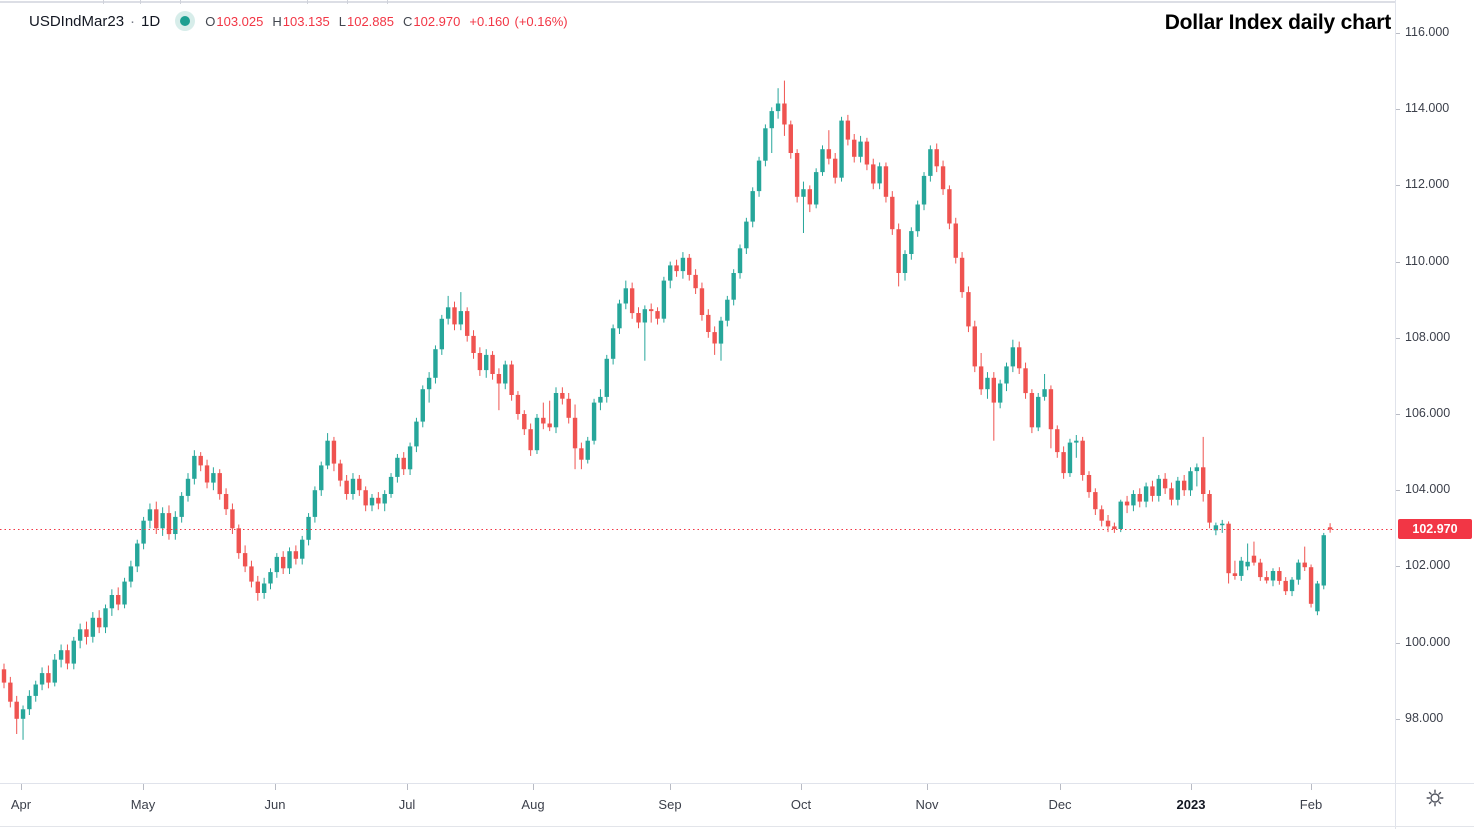  I want to click on time-axis: Apr May Jun Jul Aug Sep Oct Nov Dec 2023 Feb, so click(737, 806).